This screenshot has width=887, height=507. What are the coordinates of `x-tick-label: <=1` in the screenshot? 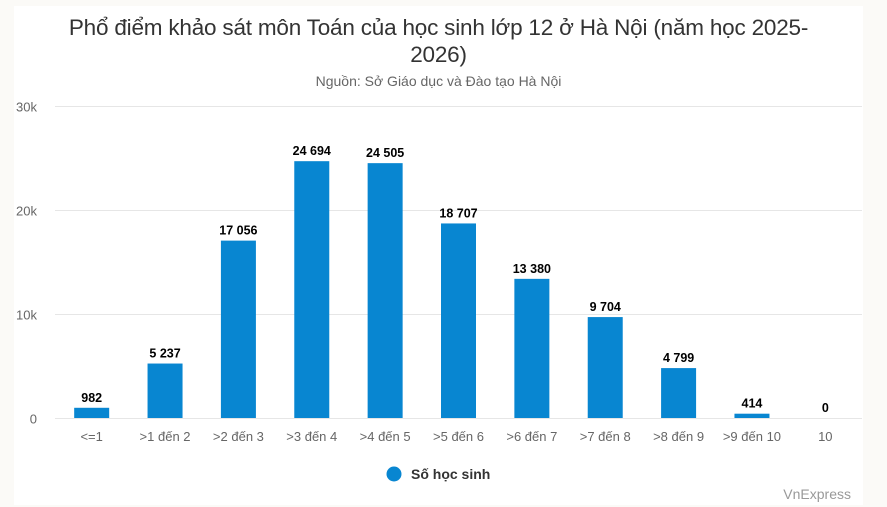 It's located at (91, 436).